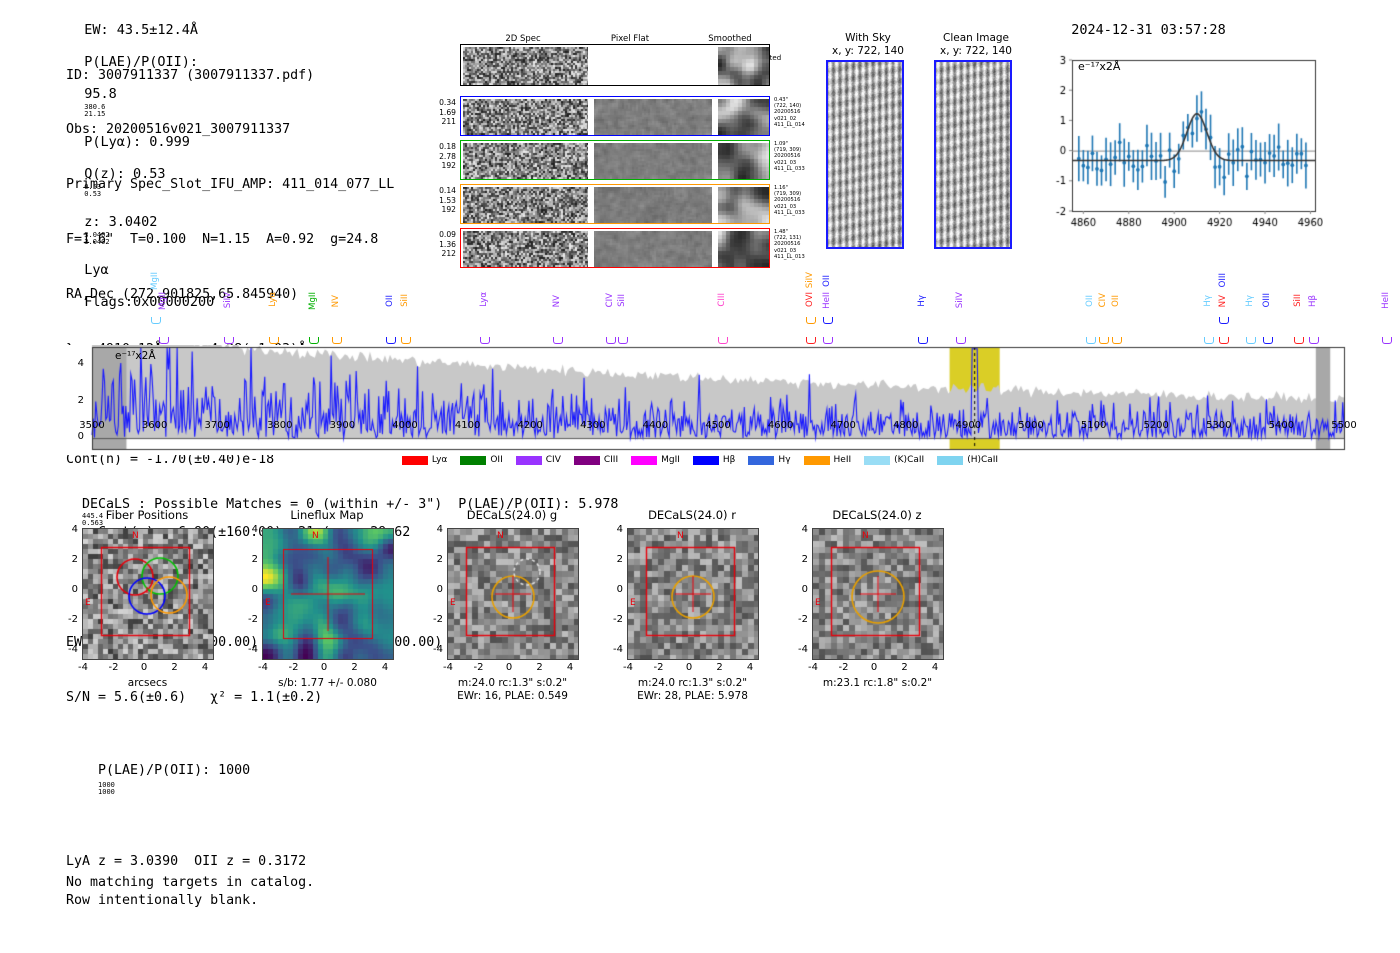 Image resolution: width=1400 pixels, height=953 pixels. I want to click on spec-row-stat: 192, so click(449, 210).